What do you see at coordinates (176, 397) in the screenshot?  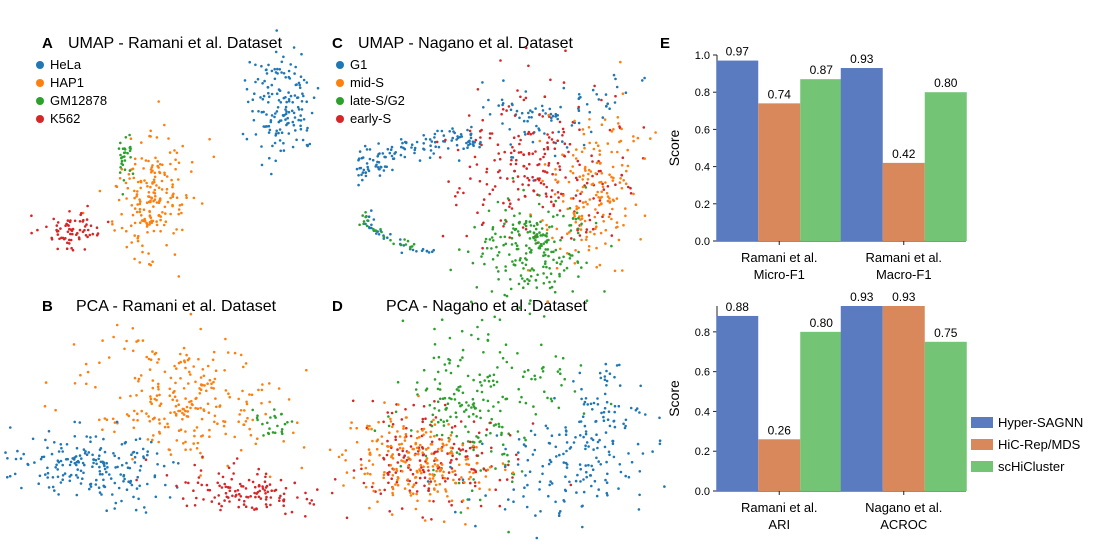 I see `pca-ramani-scatter` at bounding box center [176, 397].